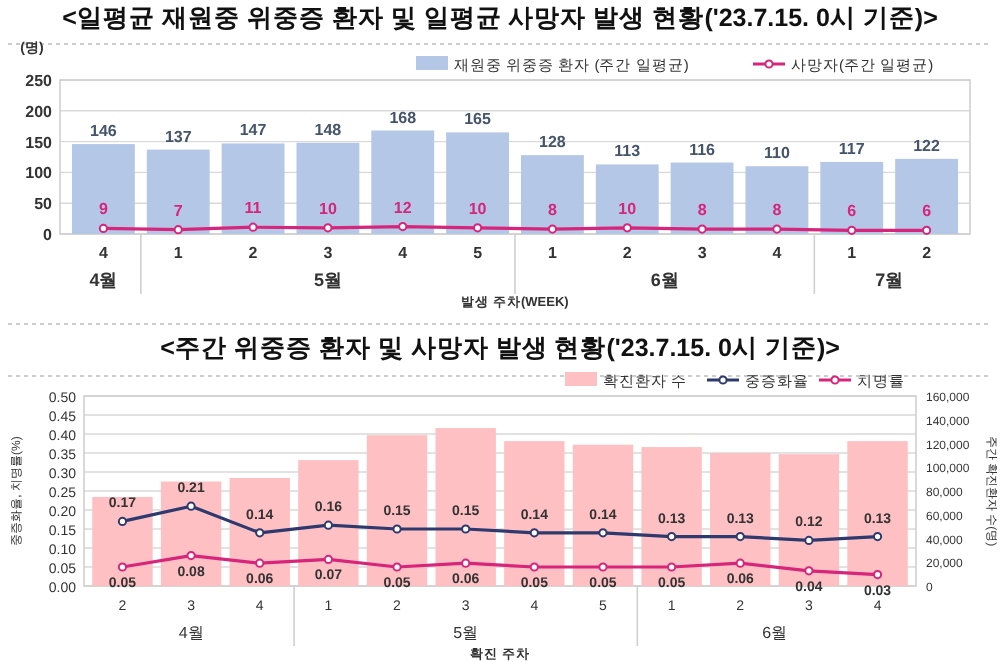 The image size is (1000, 662). Describe the element at coordinates (628, 151) in the screenshot. I see `data-label: 113` at that location.